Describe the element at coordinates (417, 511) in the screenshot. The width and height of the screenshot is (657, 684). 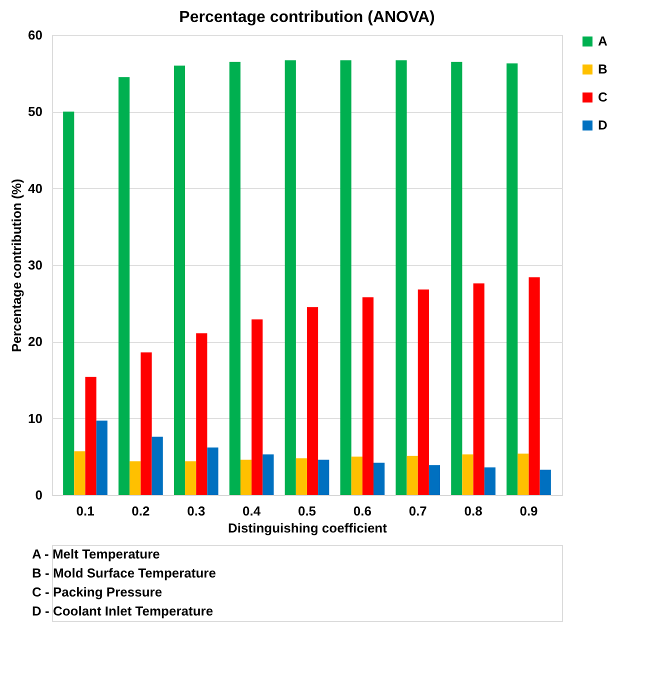
I see `x-tick-label: 0.7` at that location.